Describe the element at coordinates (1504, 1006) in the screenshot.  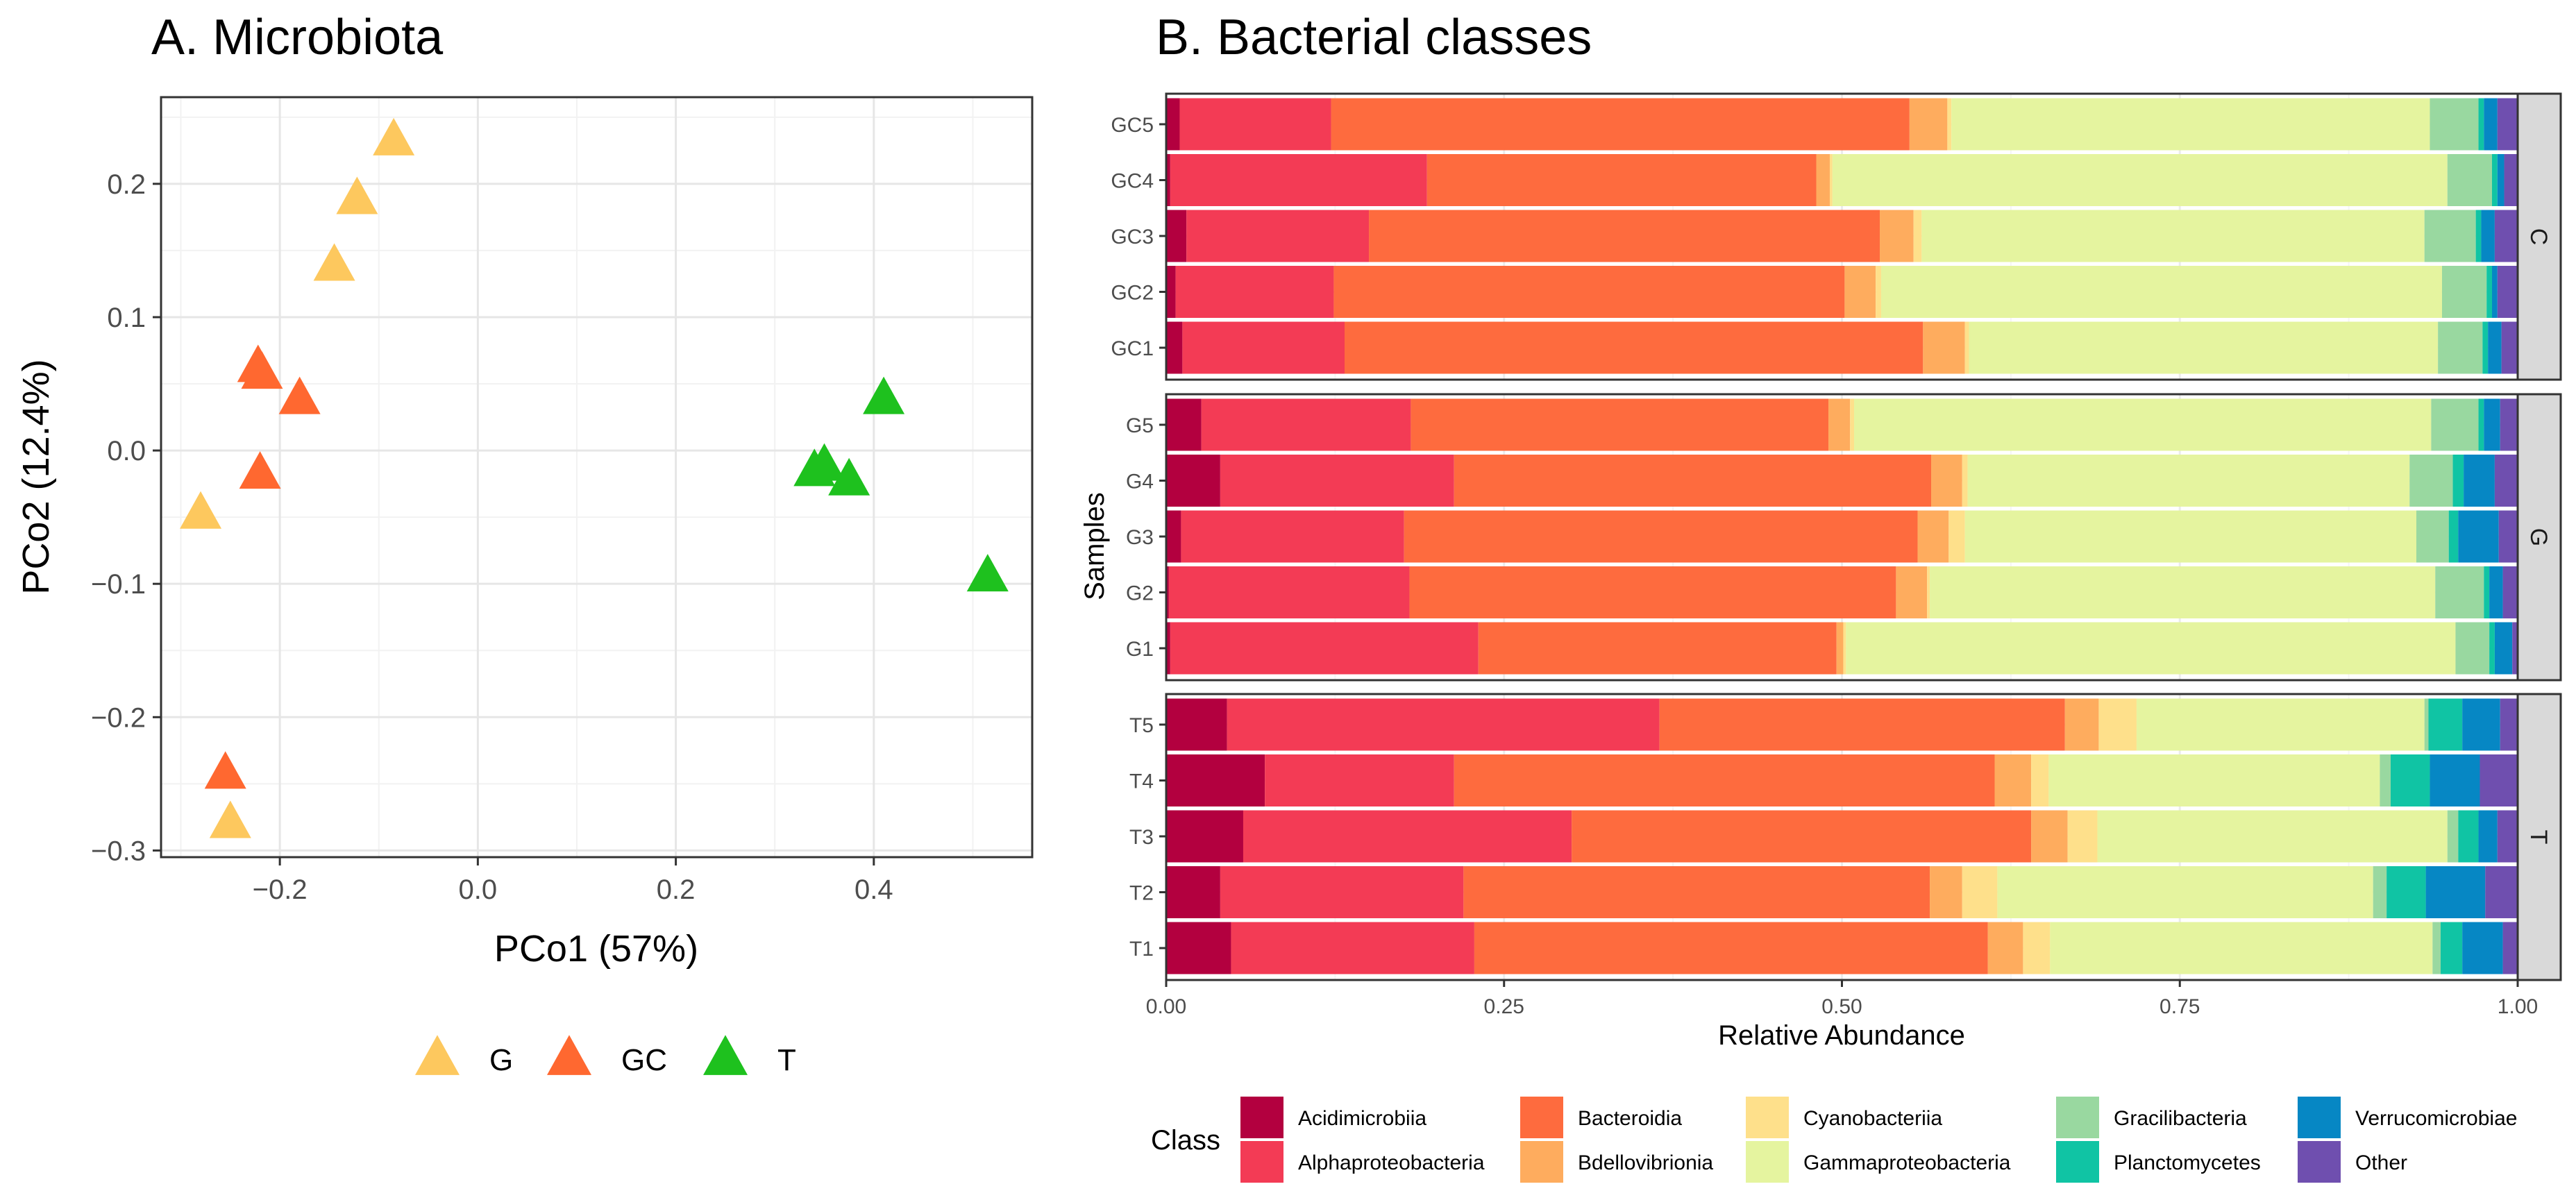
I see `bar-x-tick-label: 0.25` at that location.